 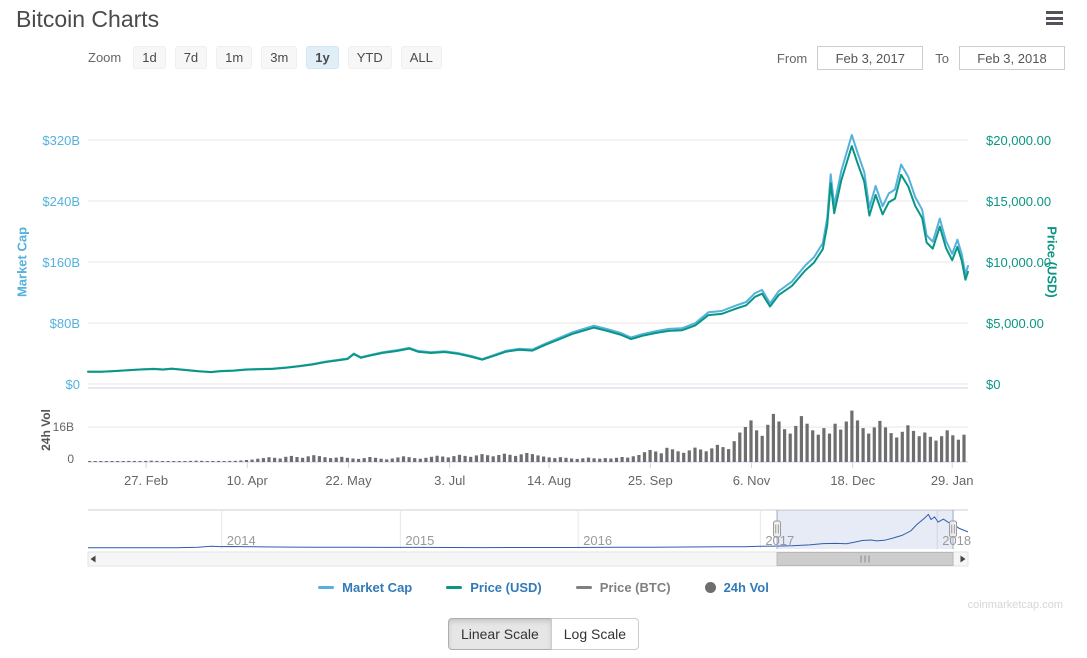 What do you see at coordinates (1054, 18) in the screenshot?
I see `hamburger-menu-icon` at bounding box center [1054, 18].